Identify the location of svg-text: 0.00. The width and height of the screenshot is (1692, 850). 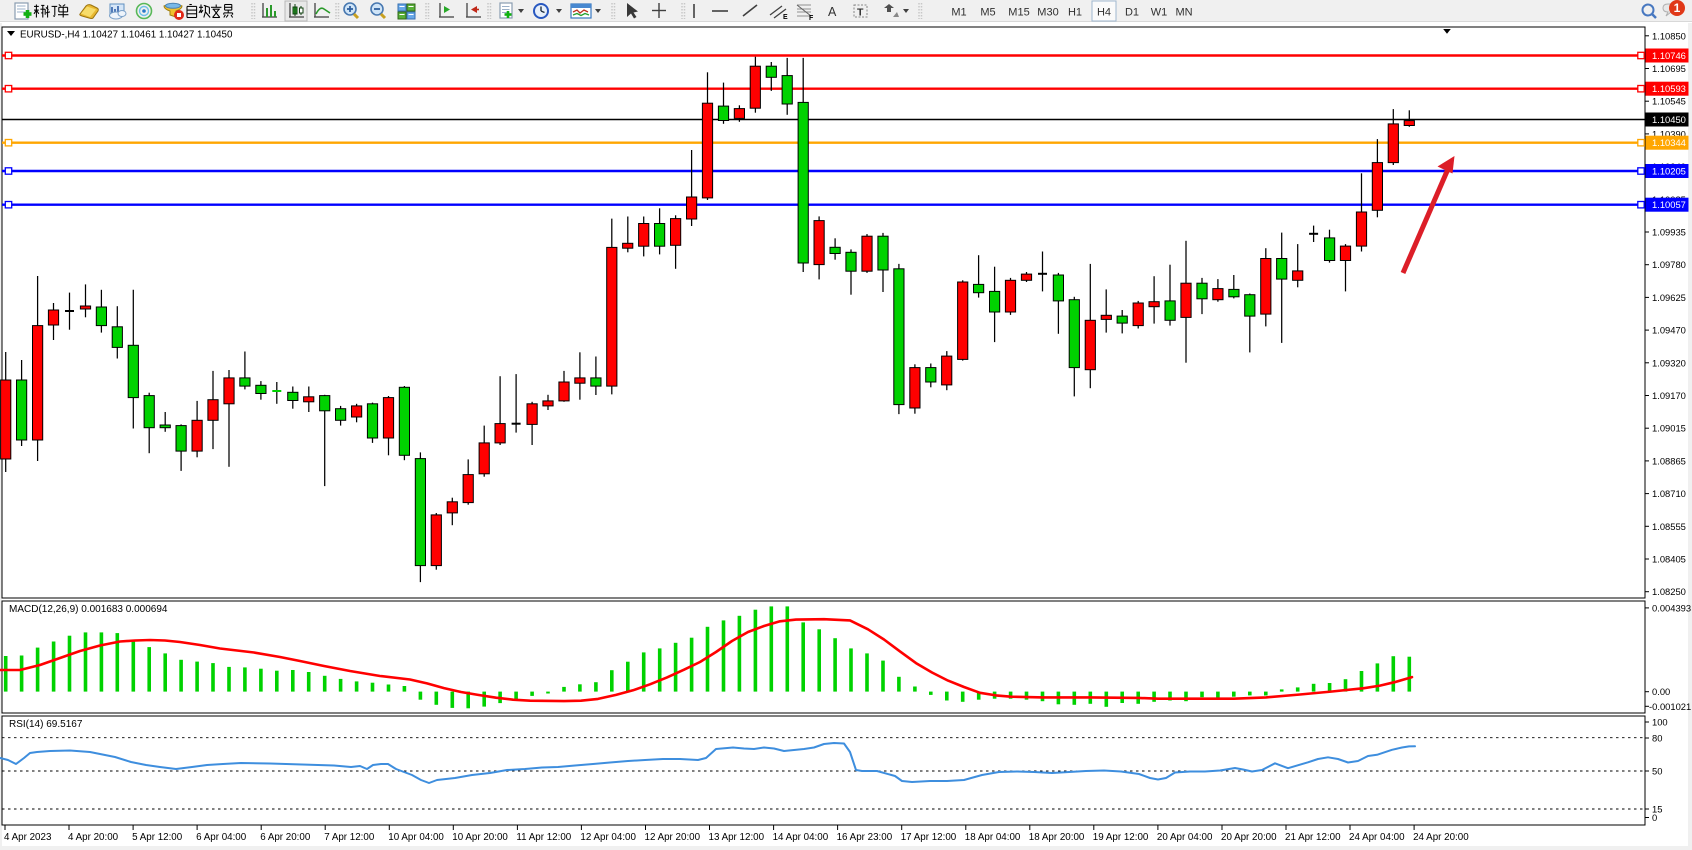
(1661, 691).